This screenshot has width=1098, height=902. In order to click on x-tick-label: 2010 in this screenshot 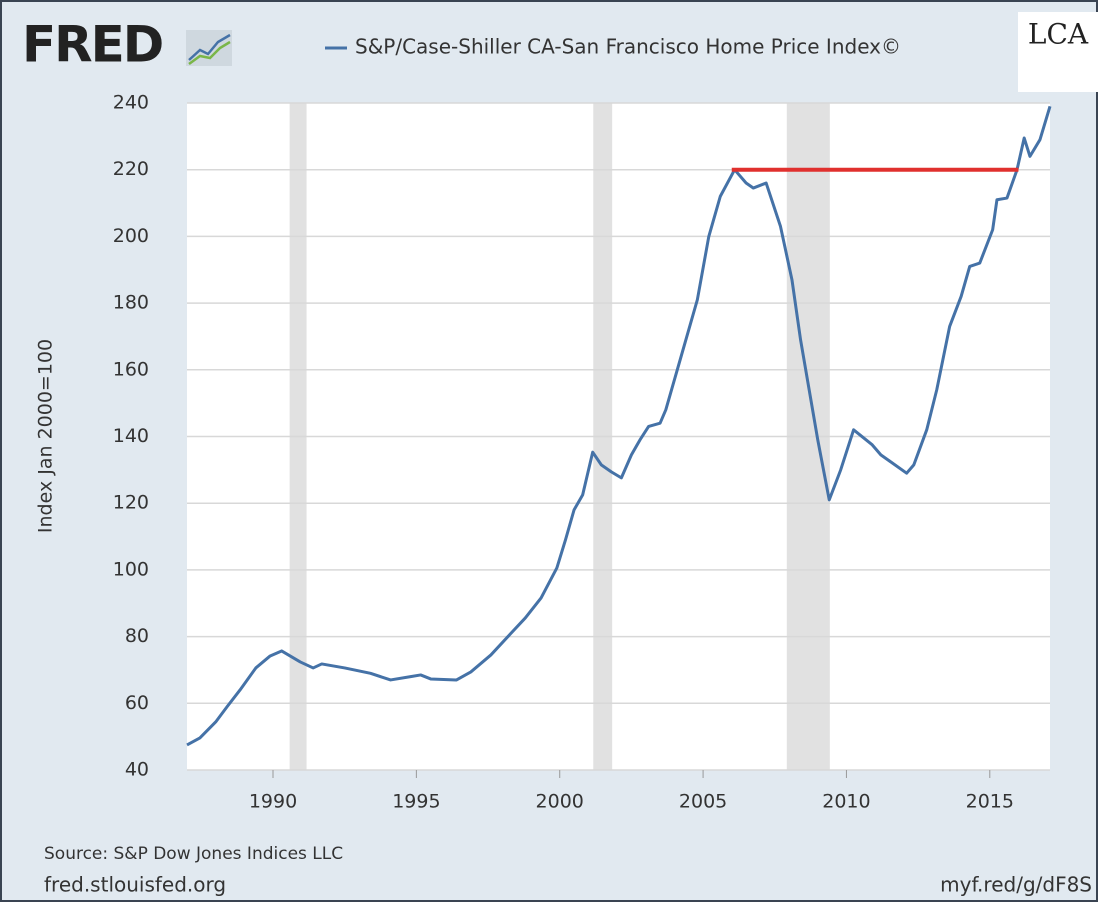, I will do `click(846, 802)`.